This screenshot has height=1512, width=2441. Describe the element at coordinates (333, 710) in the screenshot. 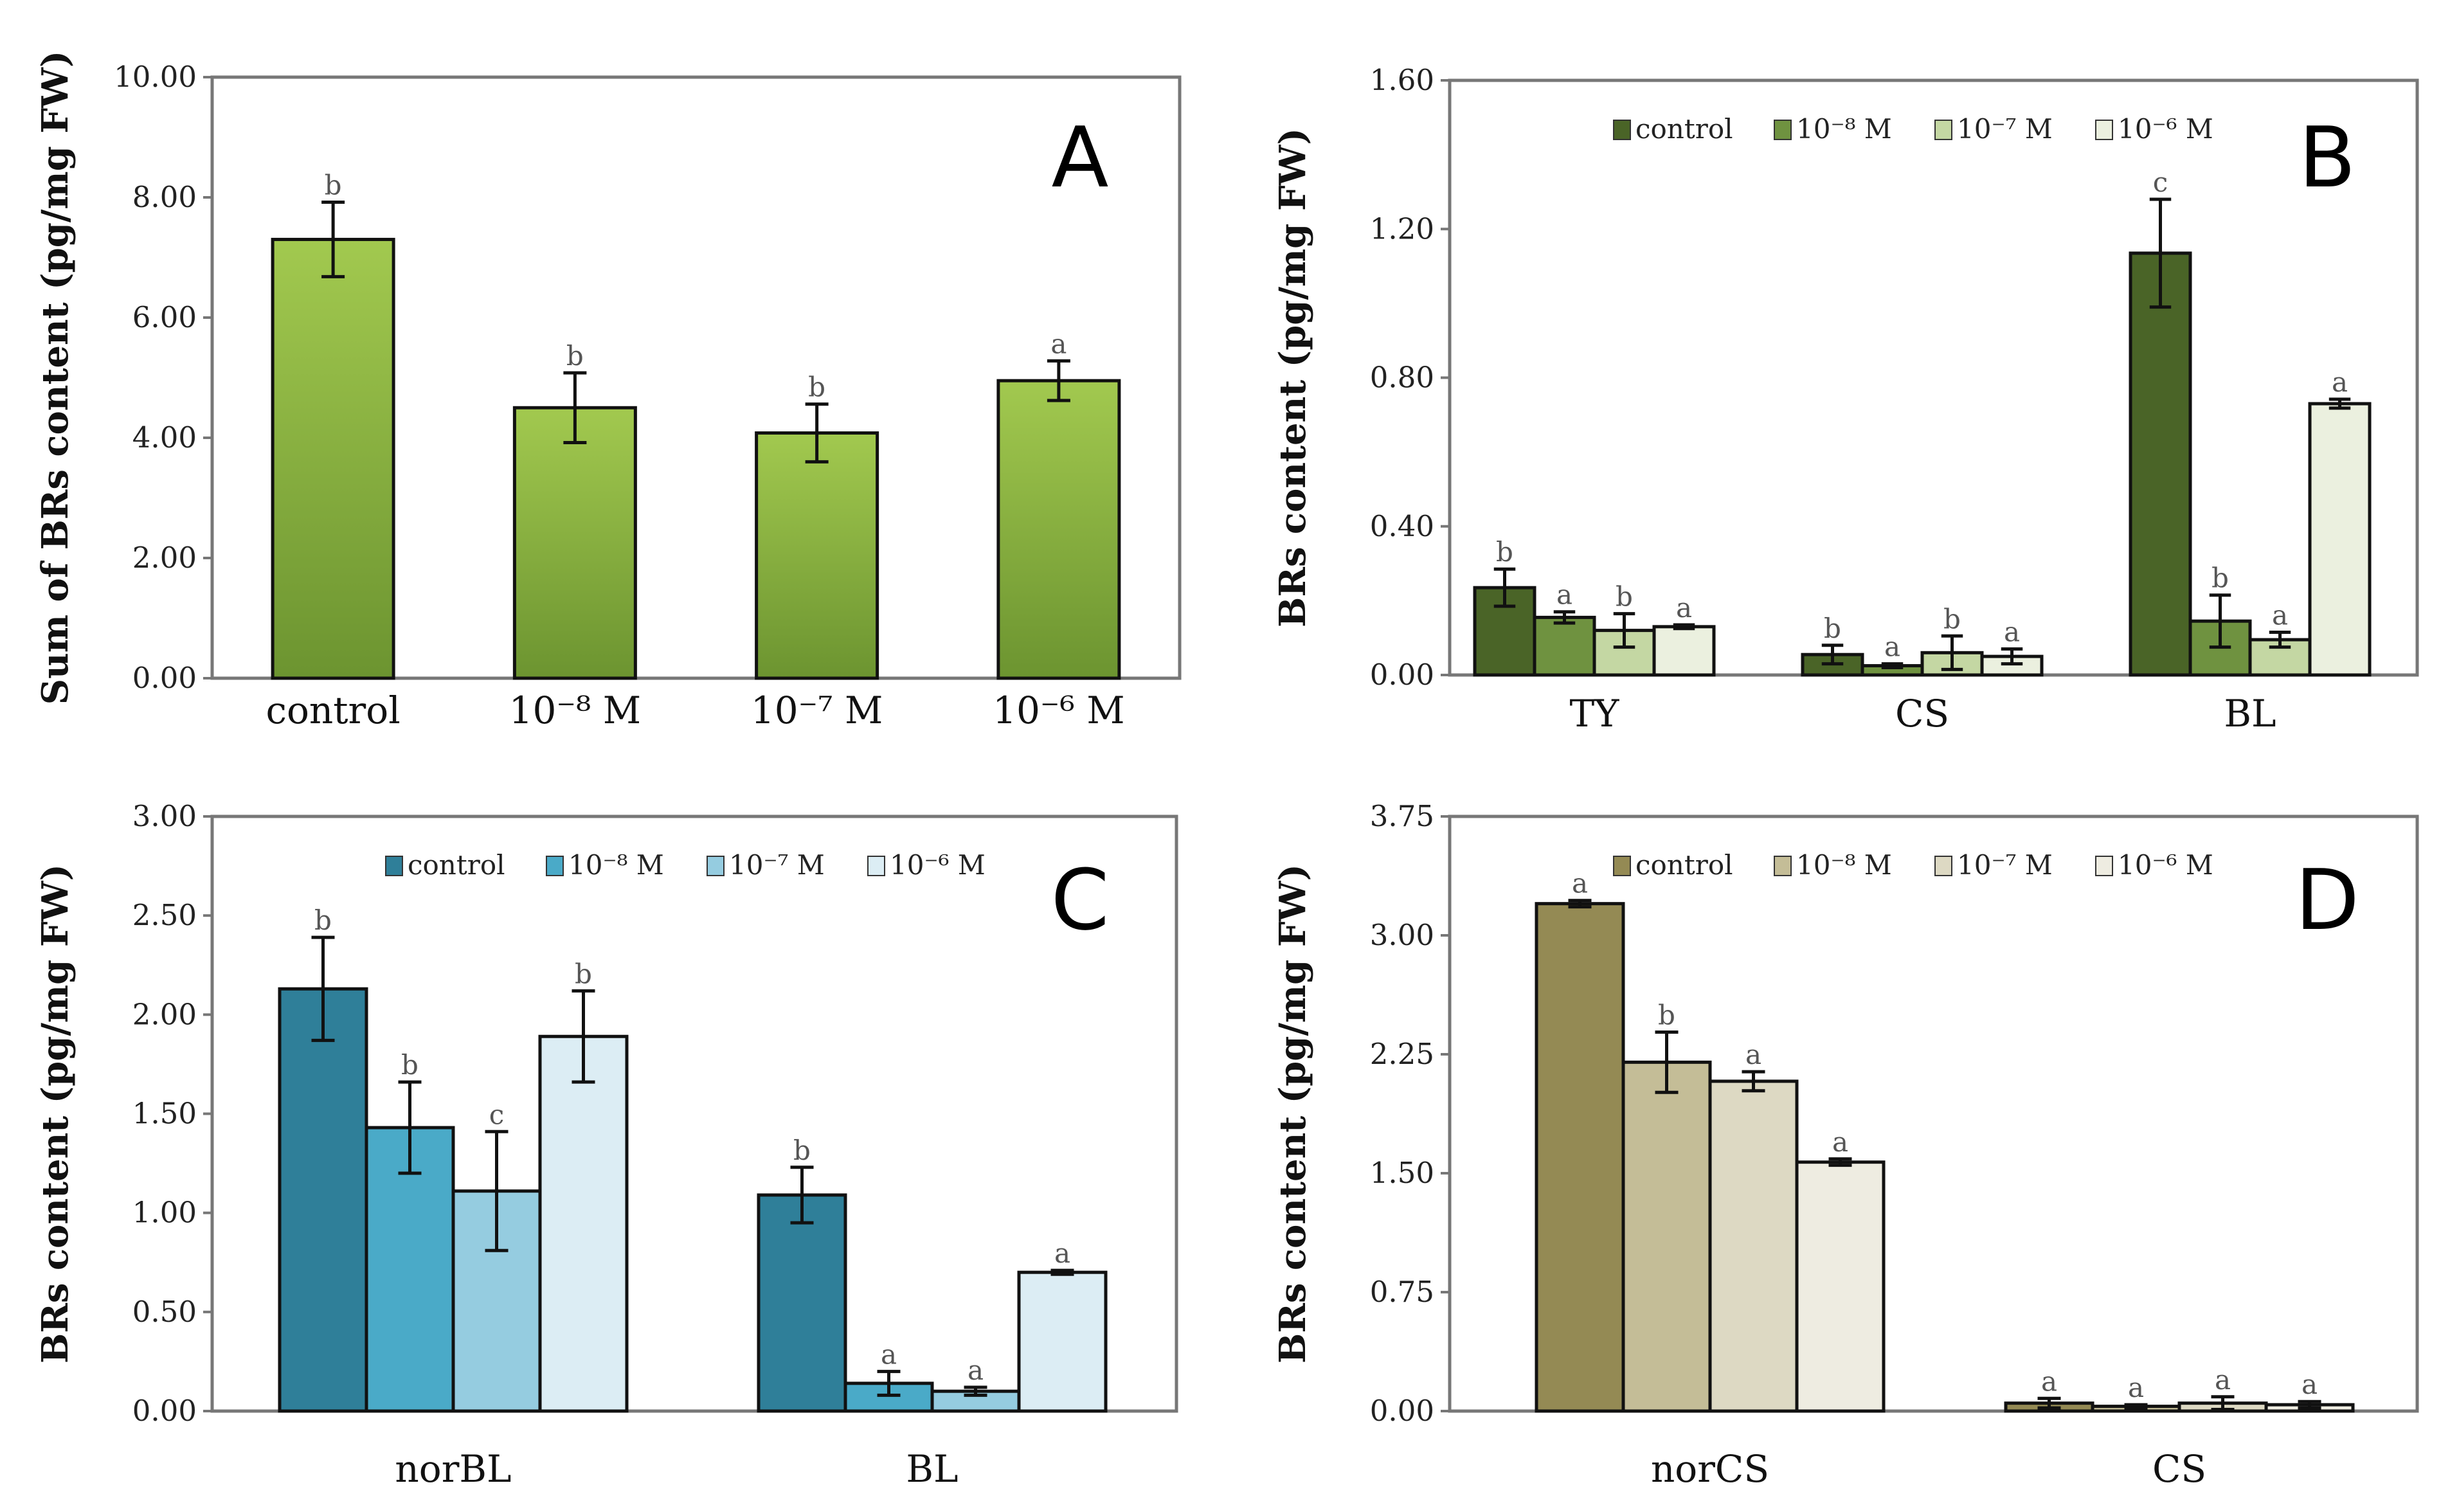

I see `category-label: control` at that location.